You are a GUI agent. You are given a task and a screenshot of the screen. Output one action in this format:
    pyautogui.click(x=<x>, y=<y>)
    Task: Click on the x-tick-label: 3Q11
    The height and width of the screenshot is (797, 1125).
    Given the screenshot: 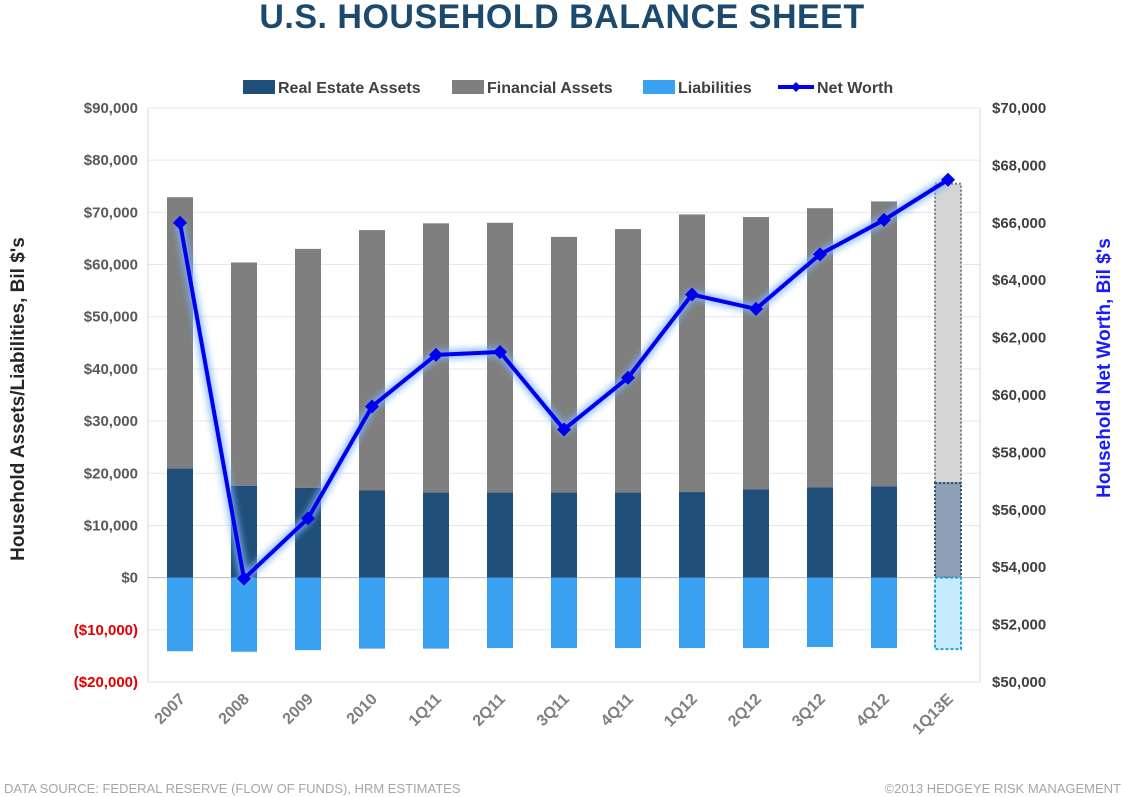 What is the action you would take?
    pyautogui.click(x=553, y=710)
    